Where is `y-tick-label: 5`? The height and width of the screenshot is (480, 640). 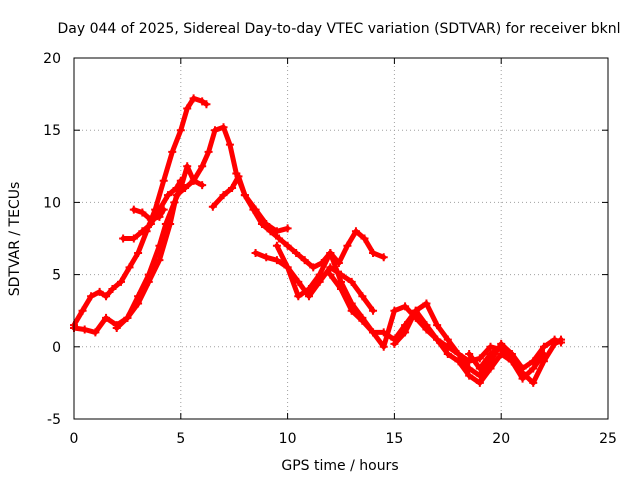
y-tick-label: 5 is located at coordinates (56, 276).